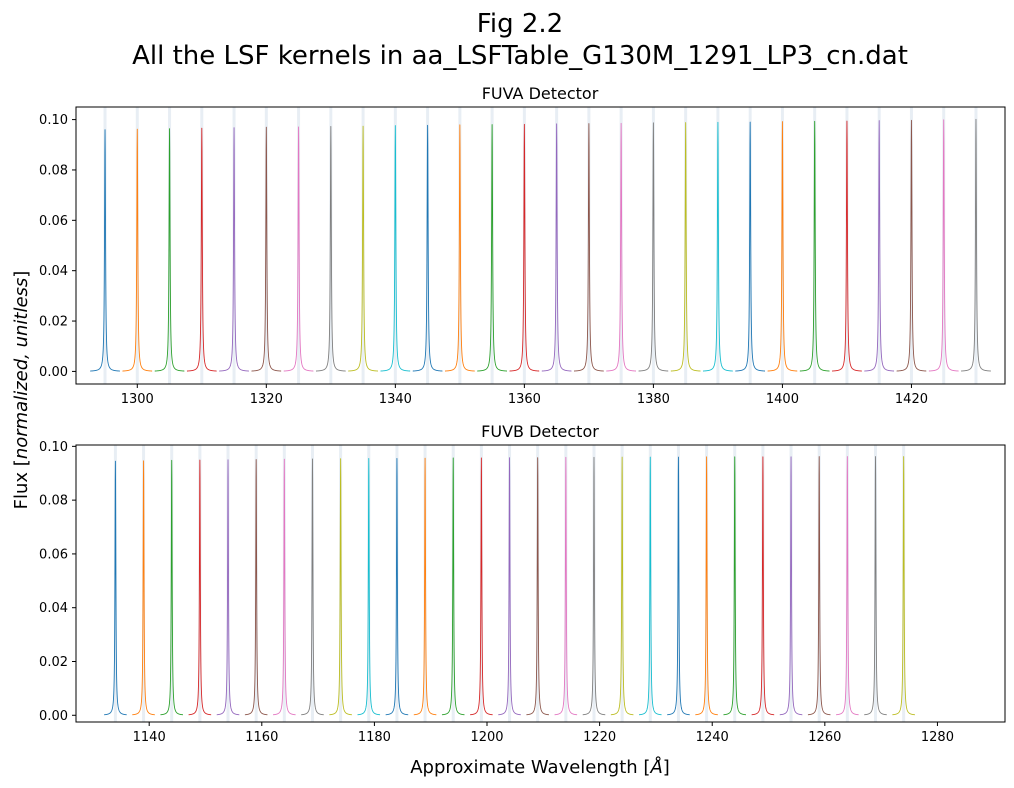 This screenshot has width=1014, height=788. What do you see at coordinates (937, 737) in the screenshot?
I see `fuvb-x-tick-label: 1280` at bounding box center [937, 737].